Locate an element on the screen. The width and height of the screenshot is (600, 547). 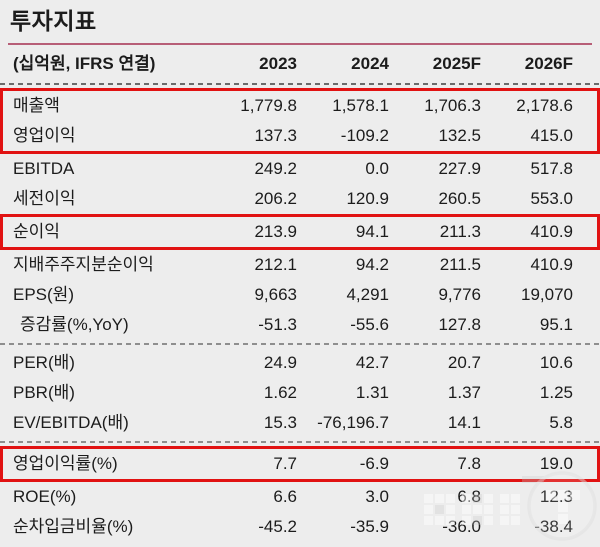
row-value: -109.2 is located at coordinates (364, 135).